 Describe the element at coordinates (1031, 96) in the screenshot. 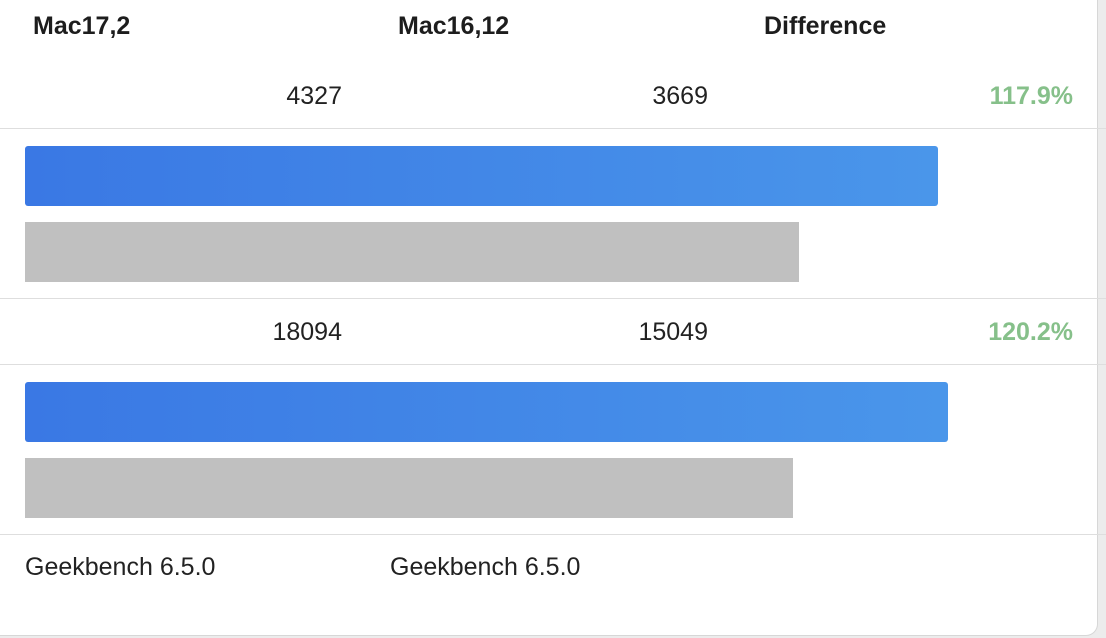

I see `difference-row-1: 117.9%` at that location.